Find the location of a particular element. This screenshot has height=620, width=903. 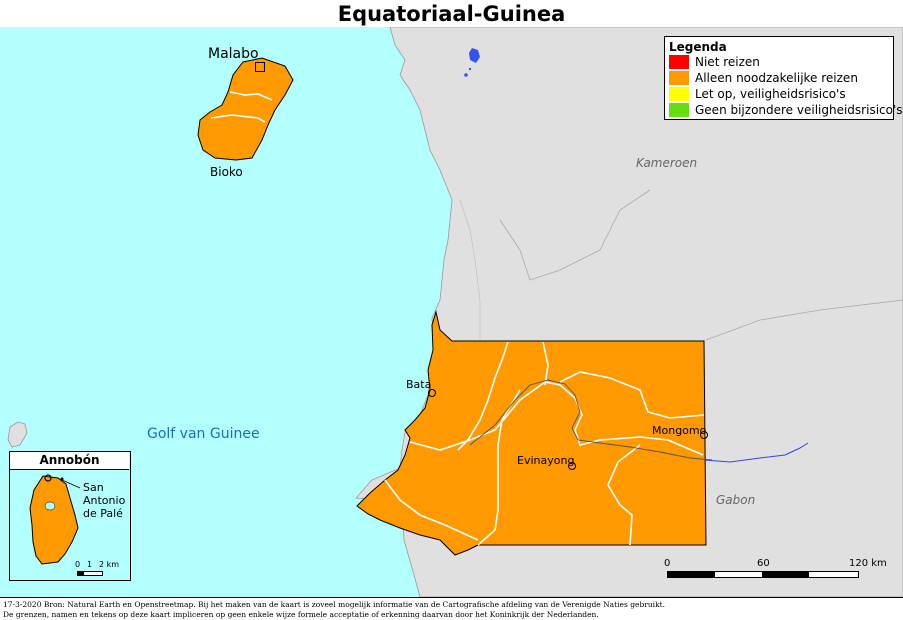

legend-label: Niet reizen is located at coordinates (727, 62).